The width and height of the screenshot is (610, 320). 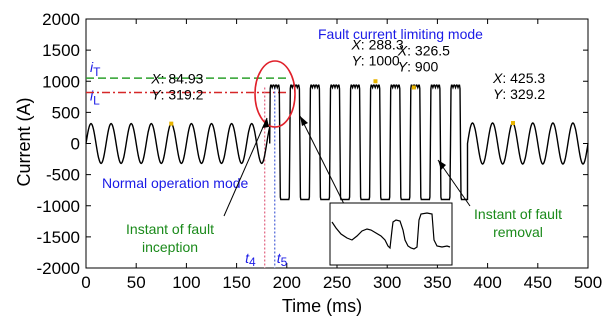 I want to click on data-label-x: X: 326.5, so click(x=423, y=50).